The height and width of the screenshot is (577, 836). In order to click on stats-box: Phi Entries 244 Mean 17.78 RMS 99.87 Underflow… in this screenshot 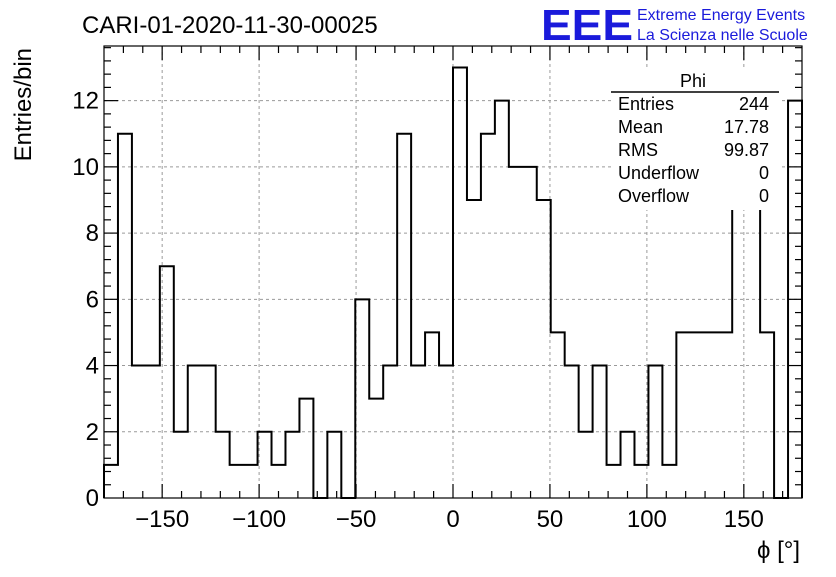, I will do `click(695, 140)`.